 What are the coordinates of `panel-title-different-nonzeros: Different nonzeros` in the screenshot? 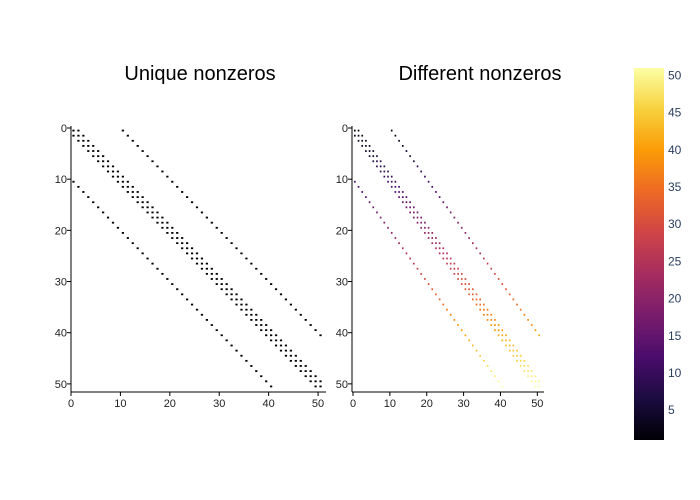 It's located at (479, 74).